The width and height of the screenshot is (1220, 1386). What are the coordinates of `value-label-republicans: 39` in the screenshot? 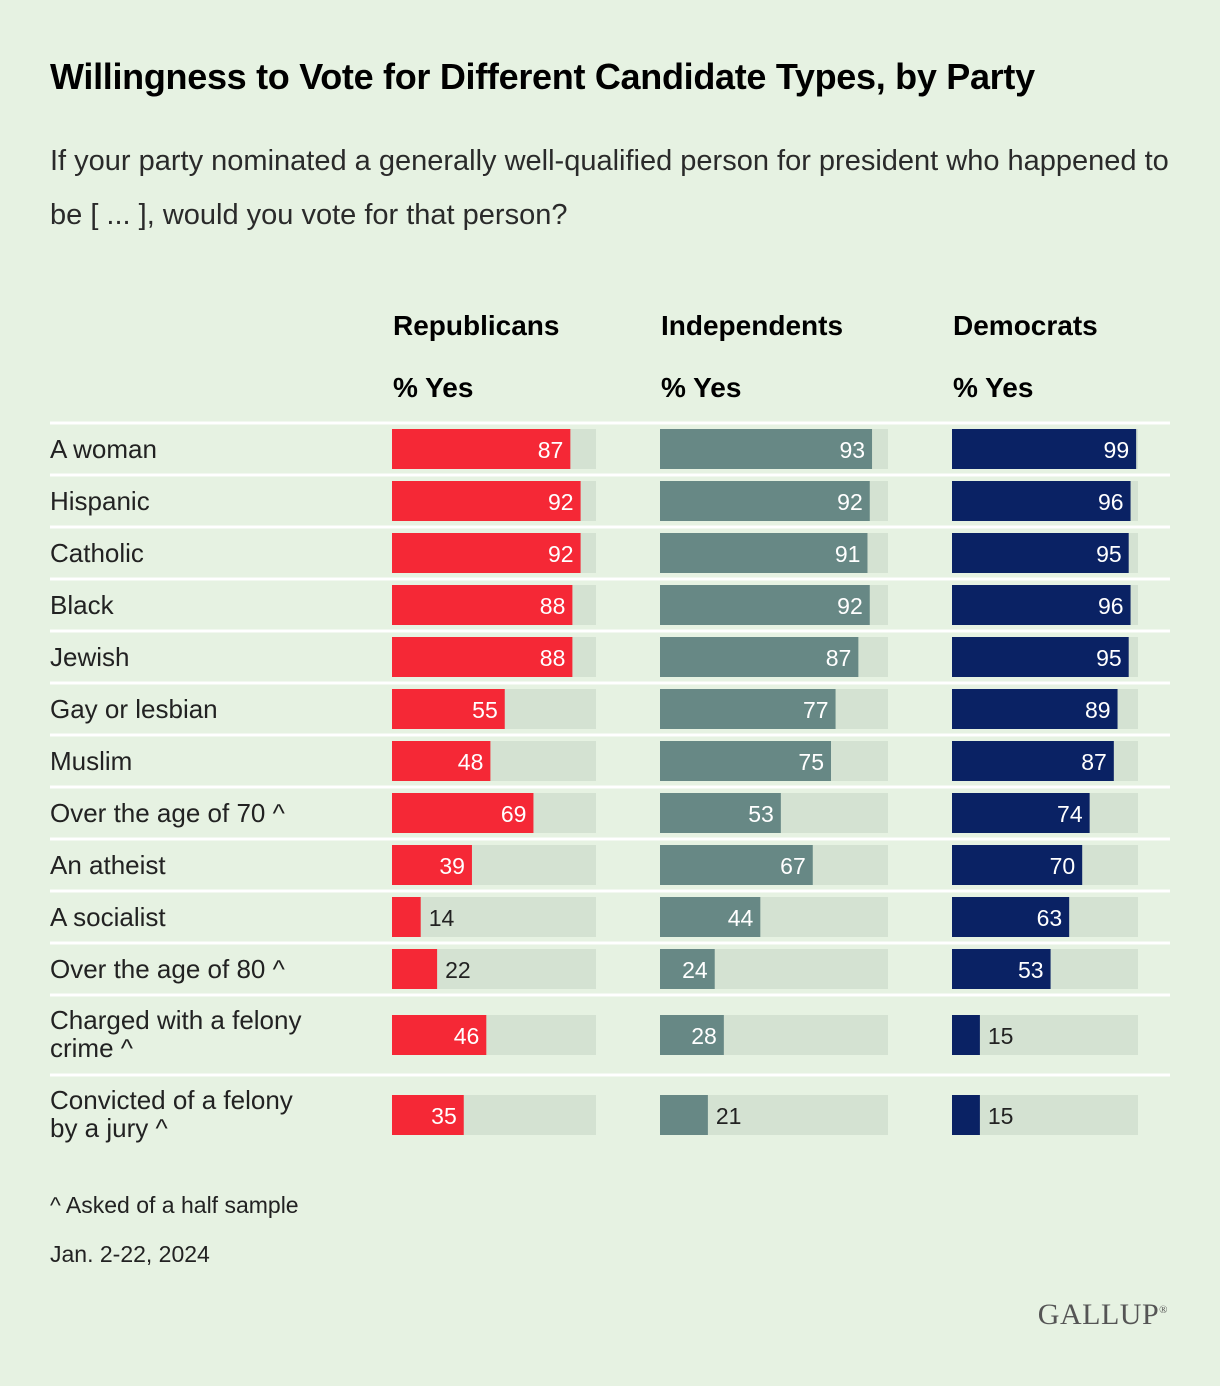 It's located at (452, 866).